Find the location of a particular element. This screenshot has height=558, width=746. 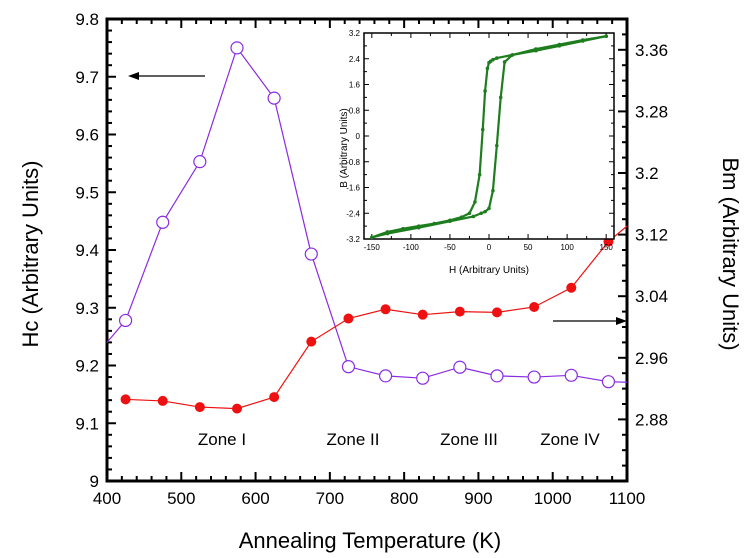

right-y-axis-title: Bm (Arbitrary Units) is located at coordinates (730, 253).